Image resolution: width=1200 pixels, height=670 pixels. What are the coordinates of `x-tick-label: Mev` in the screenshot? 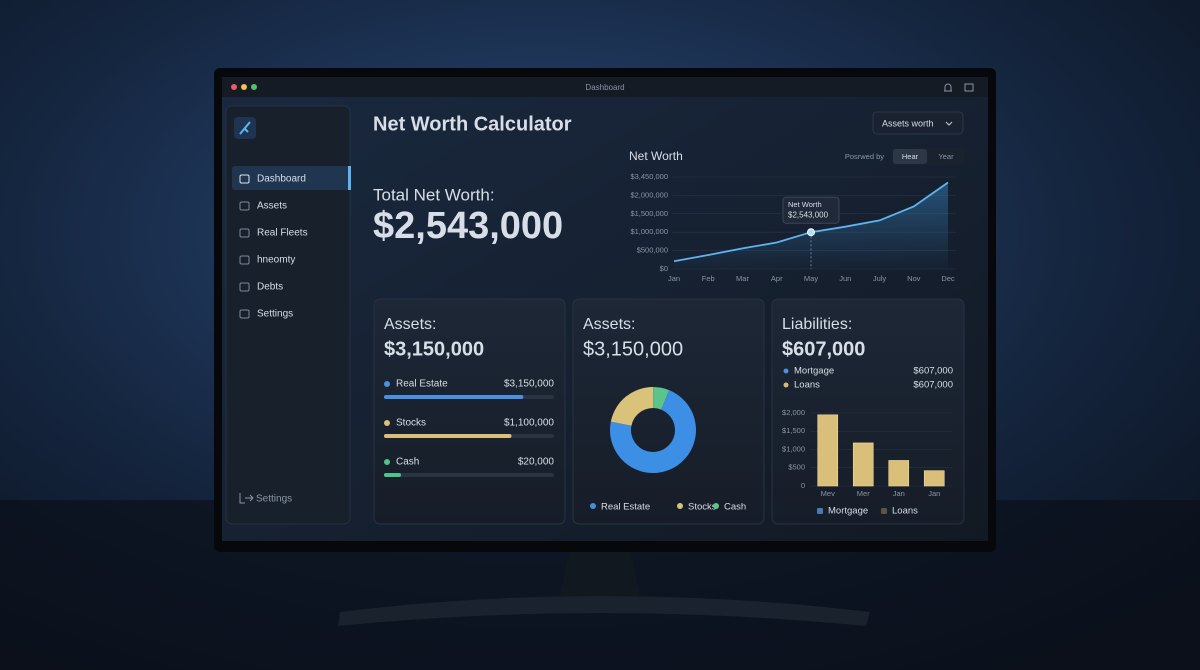 It's located at (828, 493).